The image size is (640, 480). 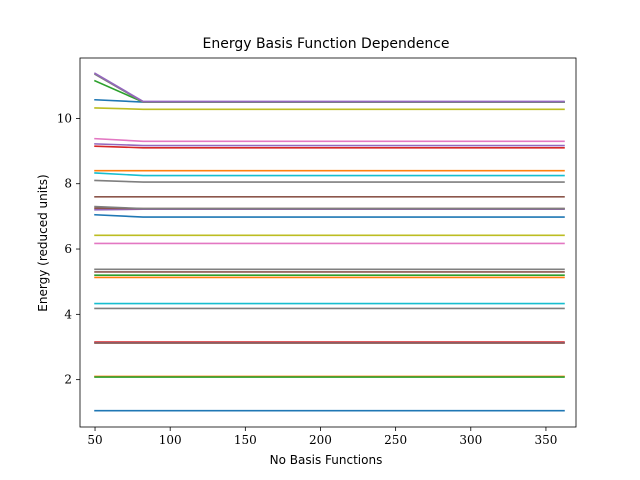 I want to click on x-tick-label: 50, so click(x=94, y=440).